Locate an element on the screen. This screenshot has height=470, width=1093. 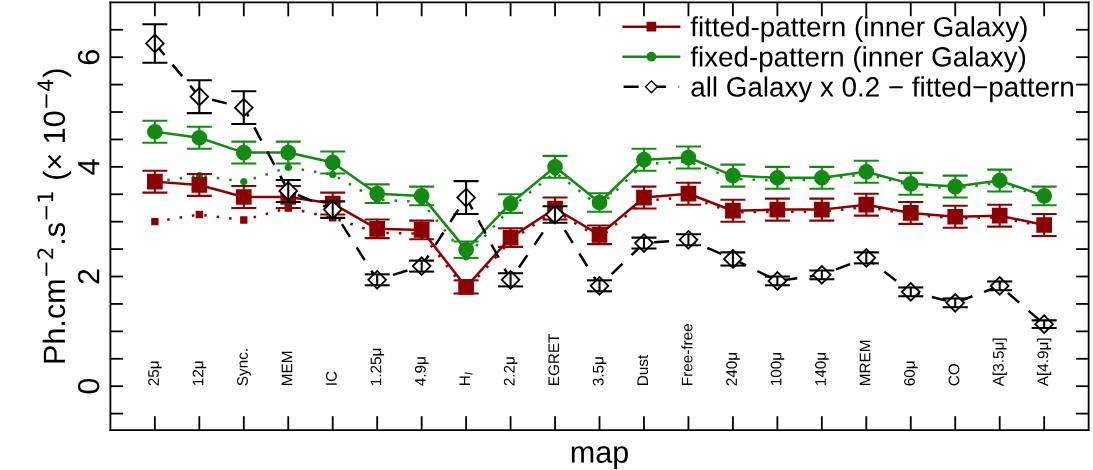
x-tick-label: 25μ is located at coordinates (155, 373).